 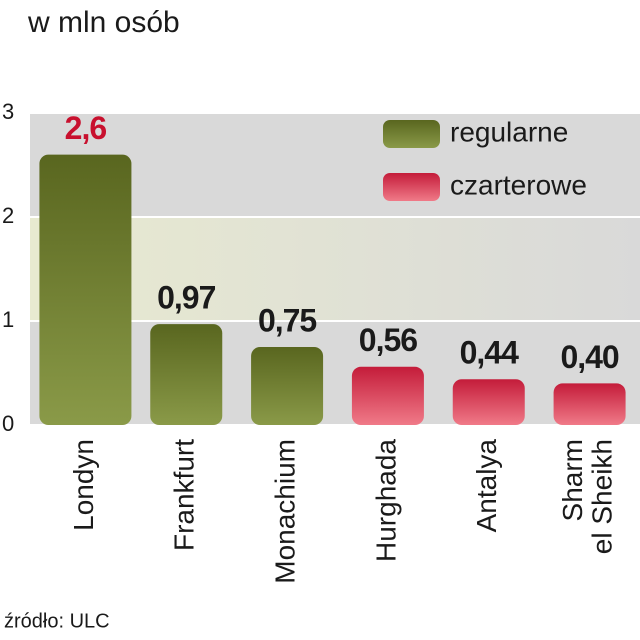 I want to click on value-label: 0,56, so click(x=388, y=340).